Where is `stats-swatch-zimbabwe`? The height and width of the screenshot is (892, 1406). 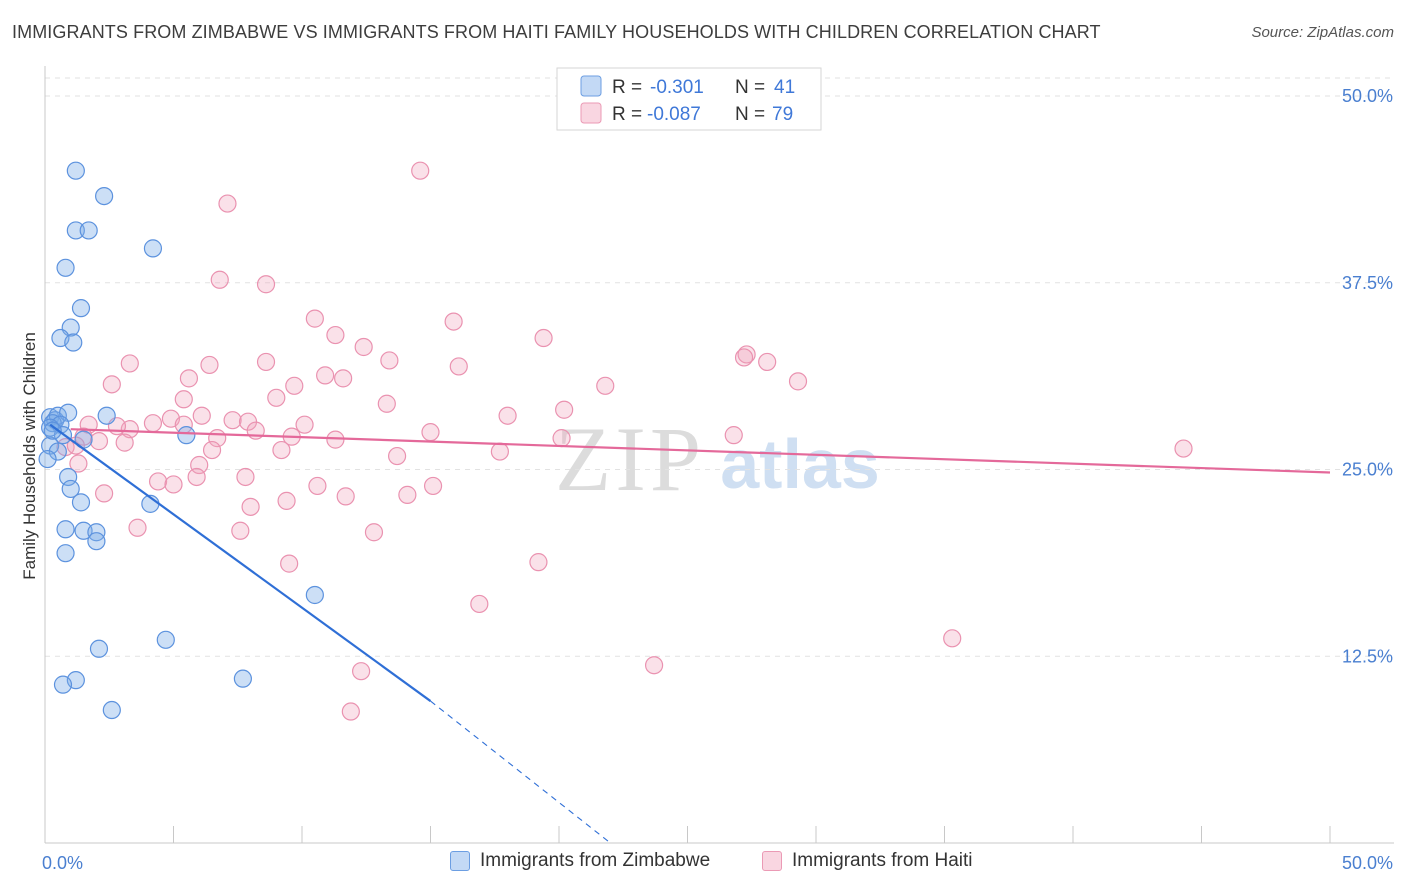 stats-swatch-zimbabwe is located at coordinates (591, 86).